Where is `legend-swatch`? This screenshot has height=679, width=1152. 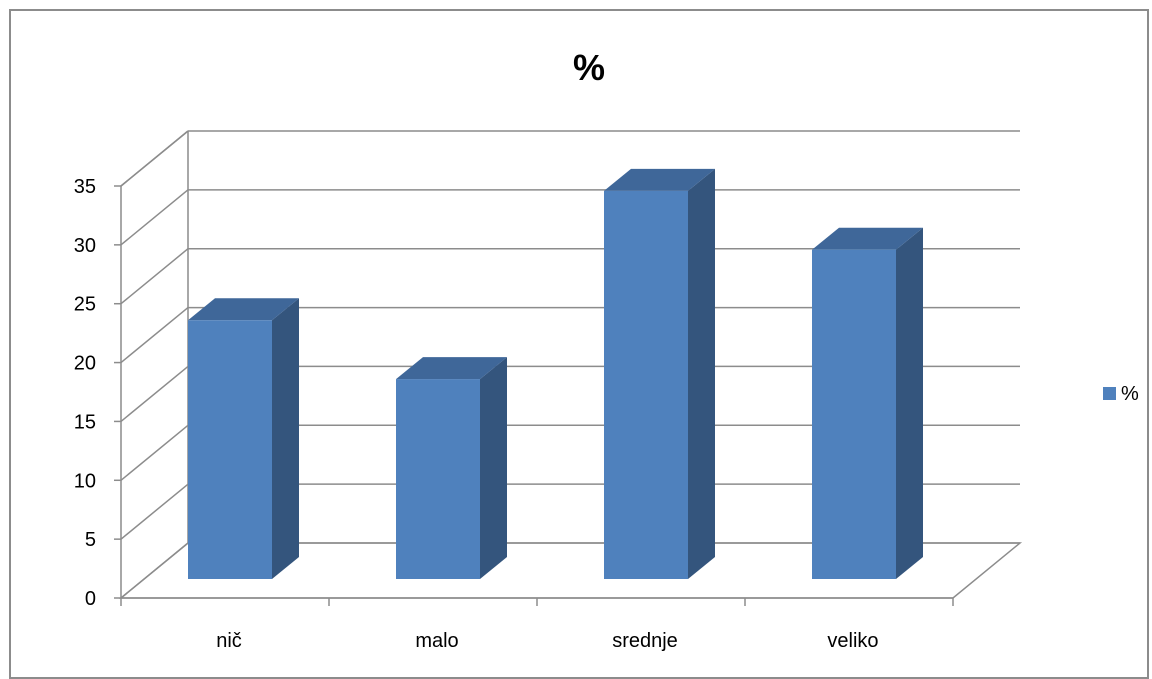
legend-swatch is located at coordinates (1109, 393).